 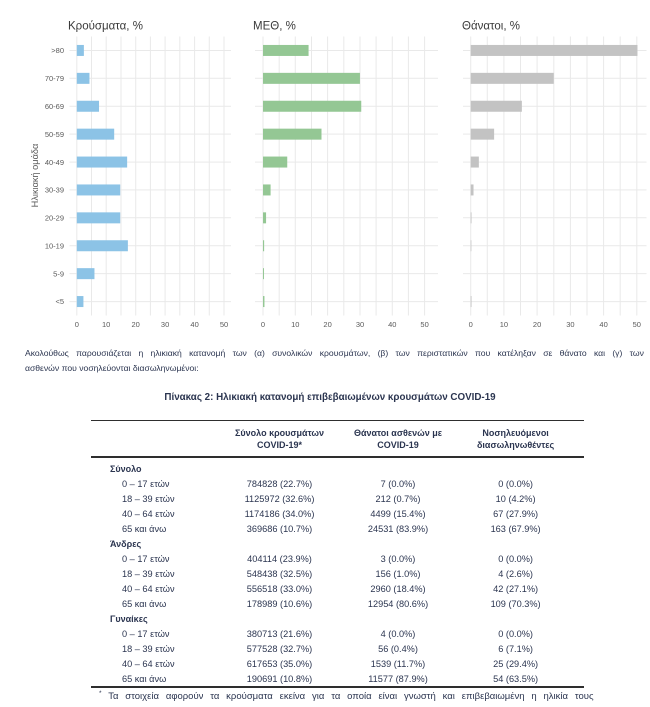 I want to click on svg-text: 20-29, so click(x=54, y=218).